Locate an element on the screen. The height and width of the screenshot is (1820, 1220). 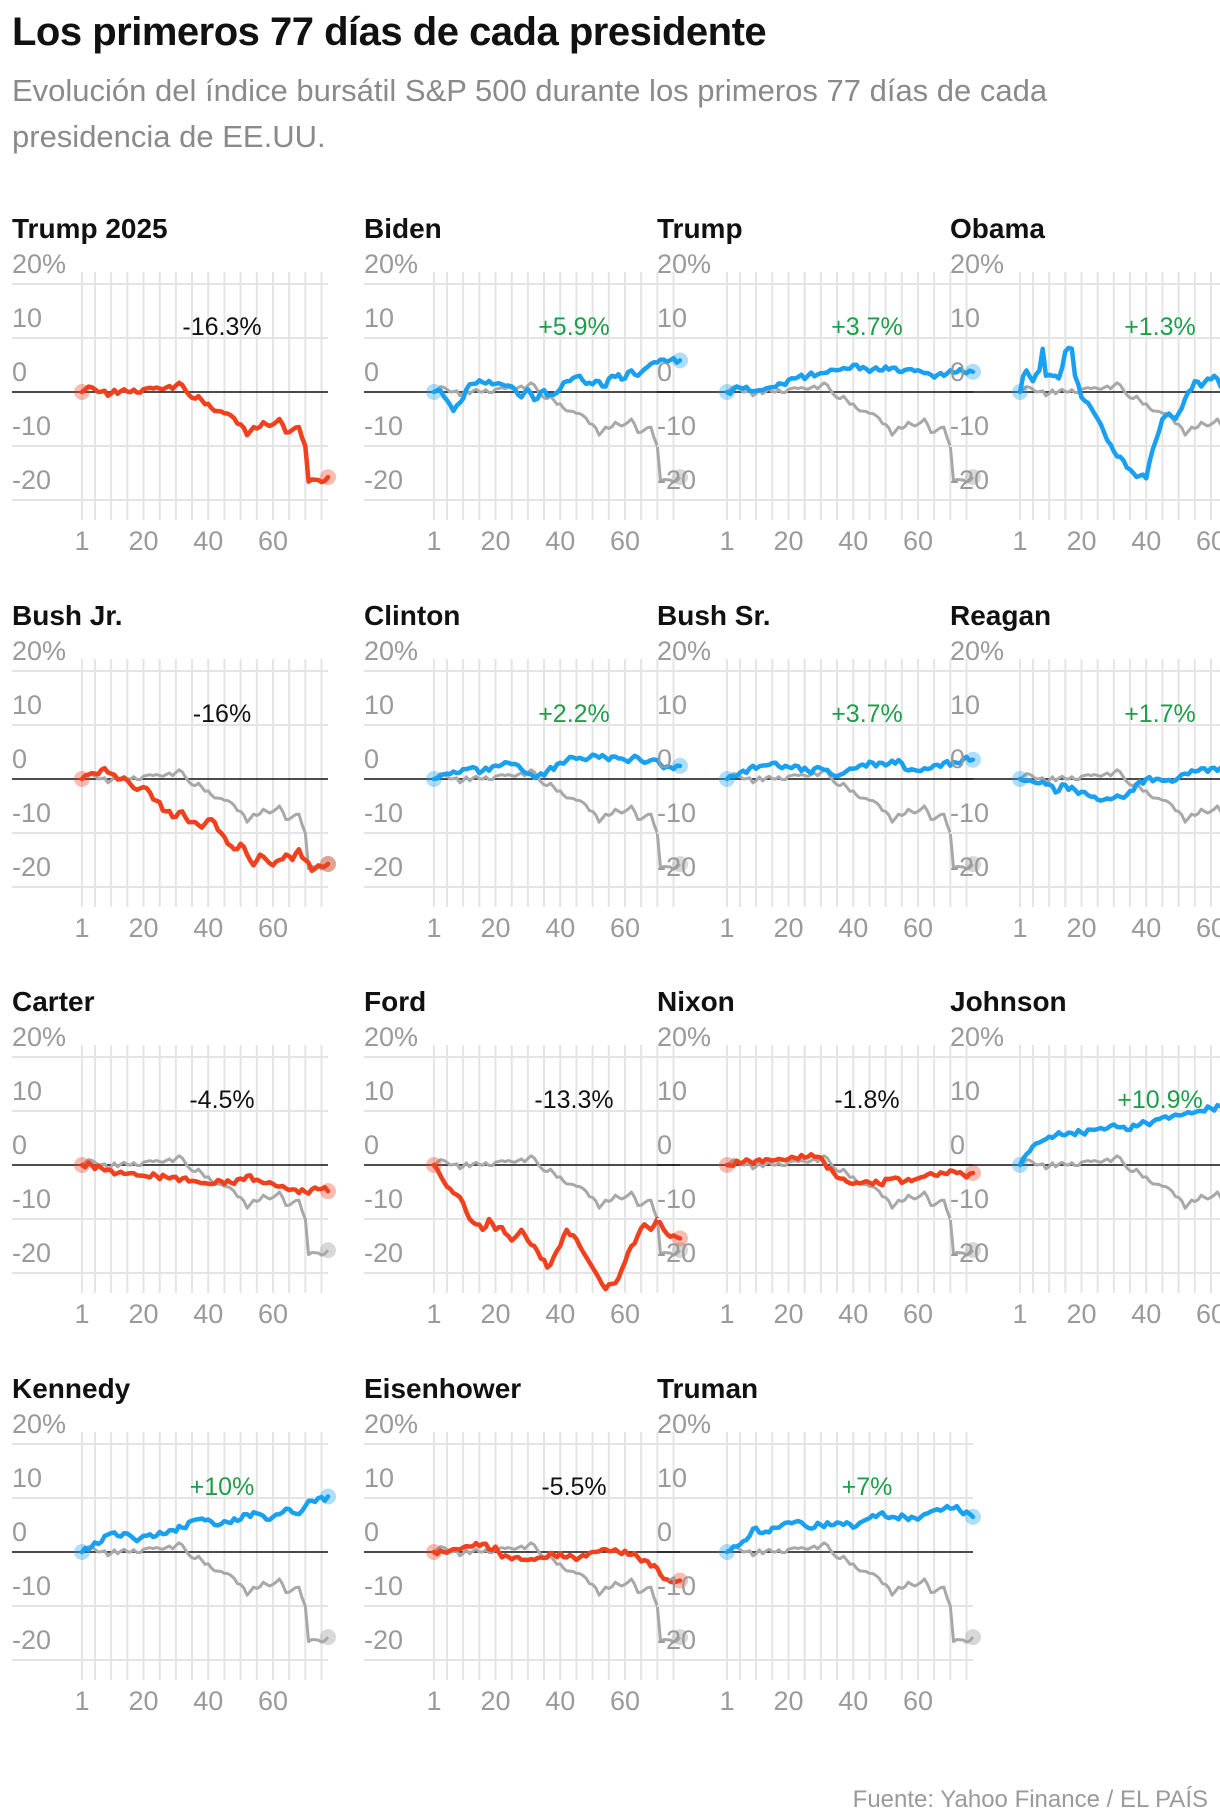
panel-reagan: Reagan 20% 10 0 -10 -20 1 20 40 60 +1.7% is located at coordinates (1085, 771).